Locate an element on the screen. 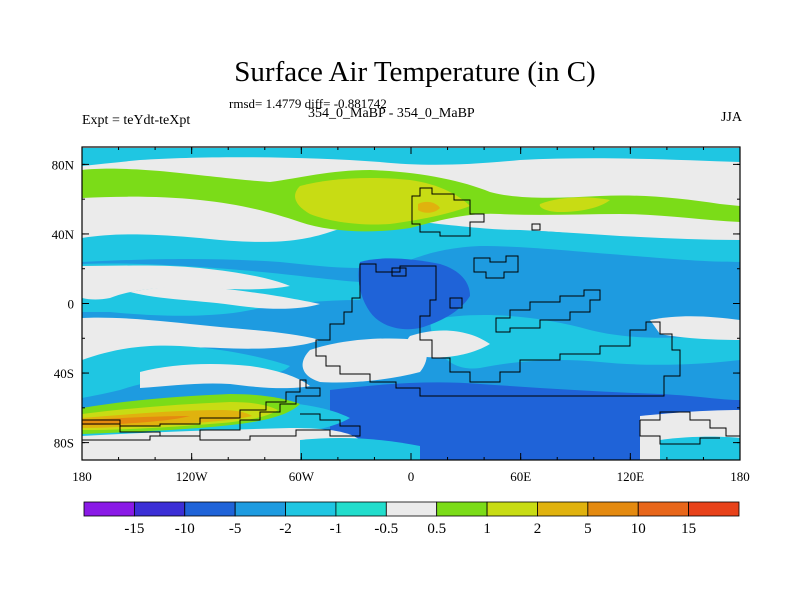 This screenshot has height=600, width=800. colorbar-label: 5 is located at coordinates (588, 529).